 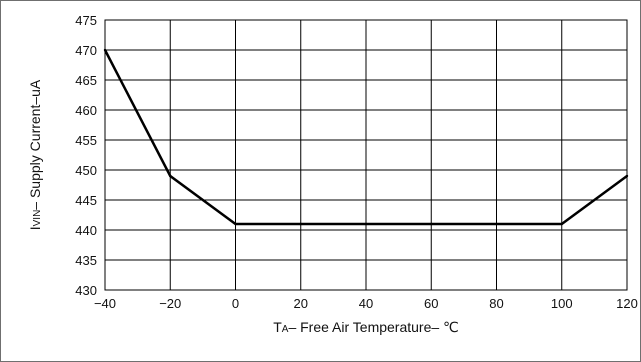 I want to click on y-tick-label: 470, so click(x=86, y=50).